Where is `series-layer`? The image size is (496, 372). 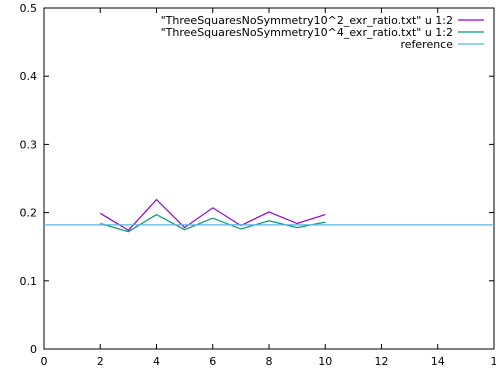
series-layer is located at coordinates (269, 215).